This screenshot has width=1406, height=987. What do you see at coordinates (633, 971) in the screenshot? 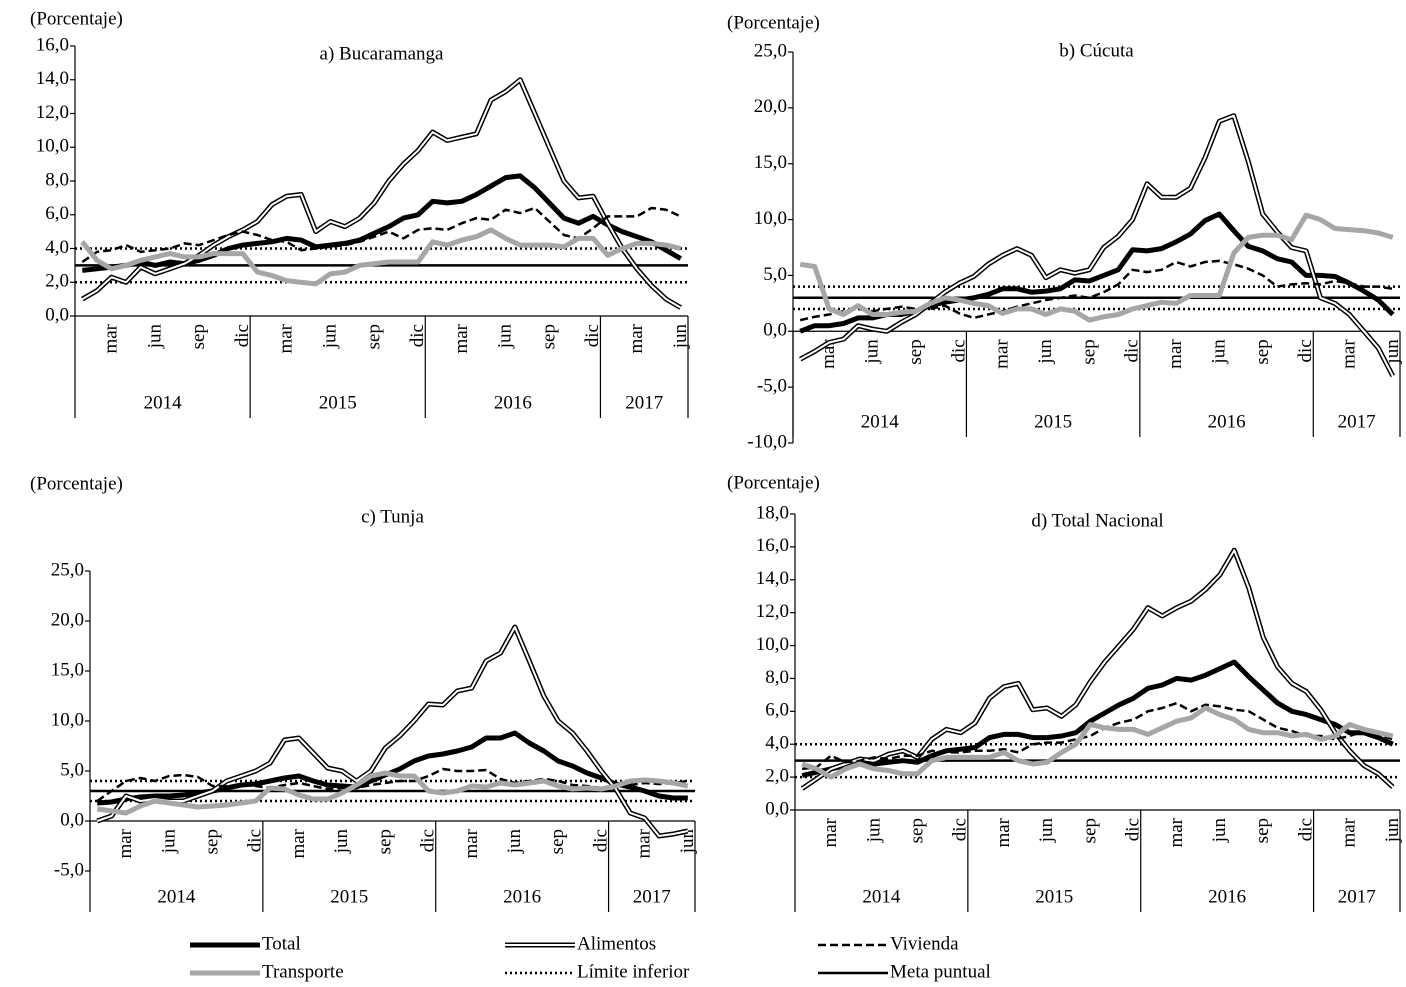
I see `legend-label: Límite inferior` at bounding box center [633, 971].